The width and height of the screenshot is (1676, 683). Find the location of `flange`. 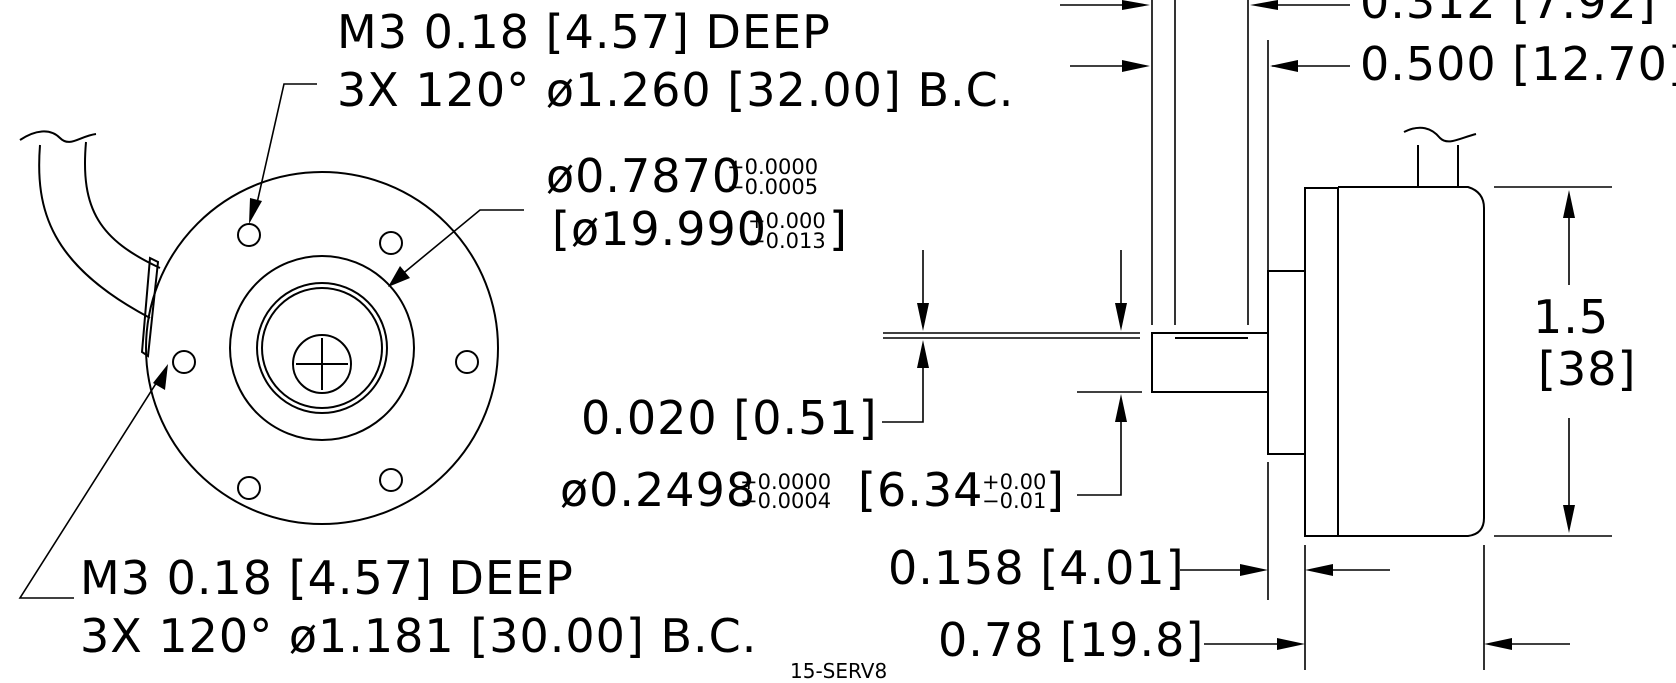

flange is located at coordinates (1321, 362).